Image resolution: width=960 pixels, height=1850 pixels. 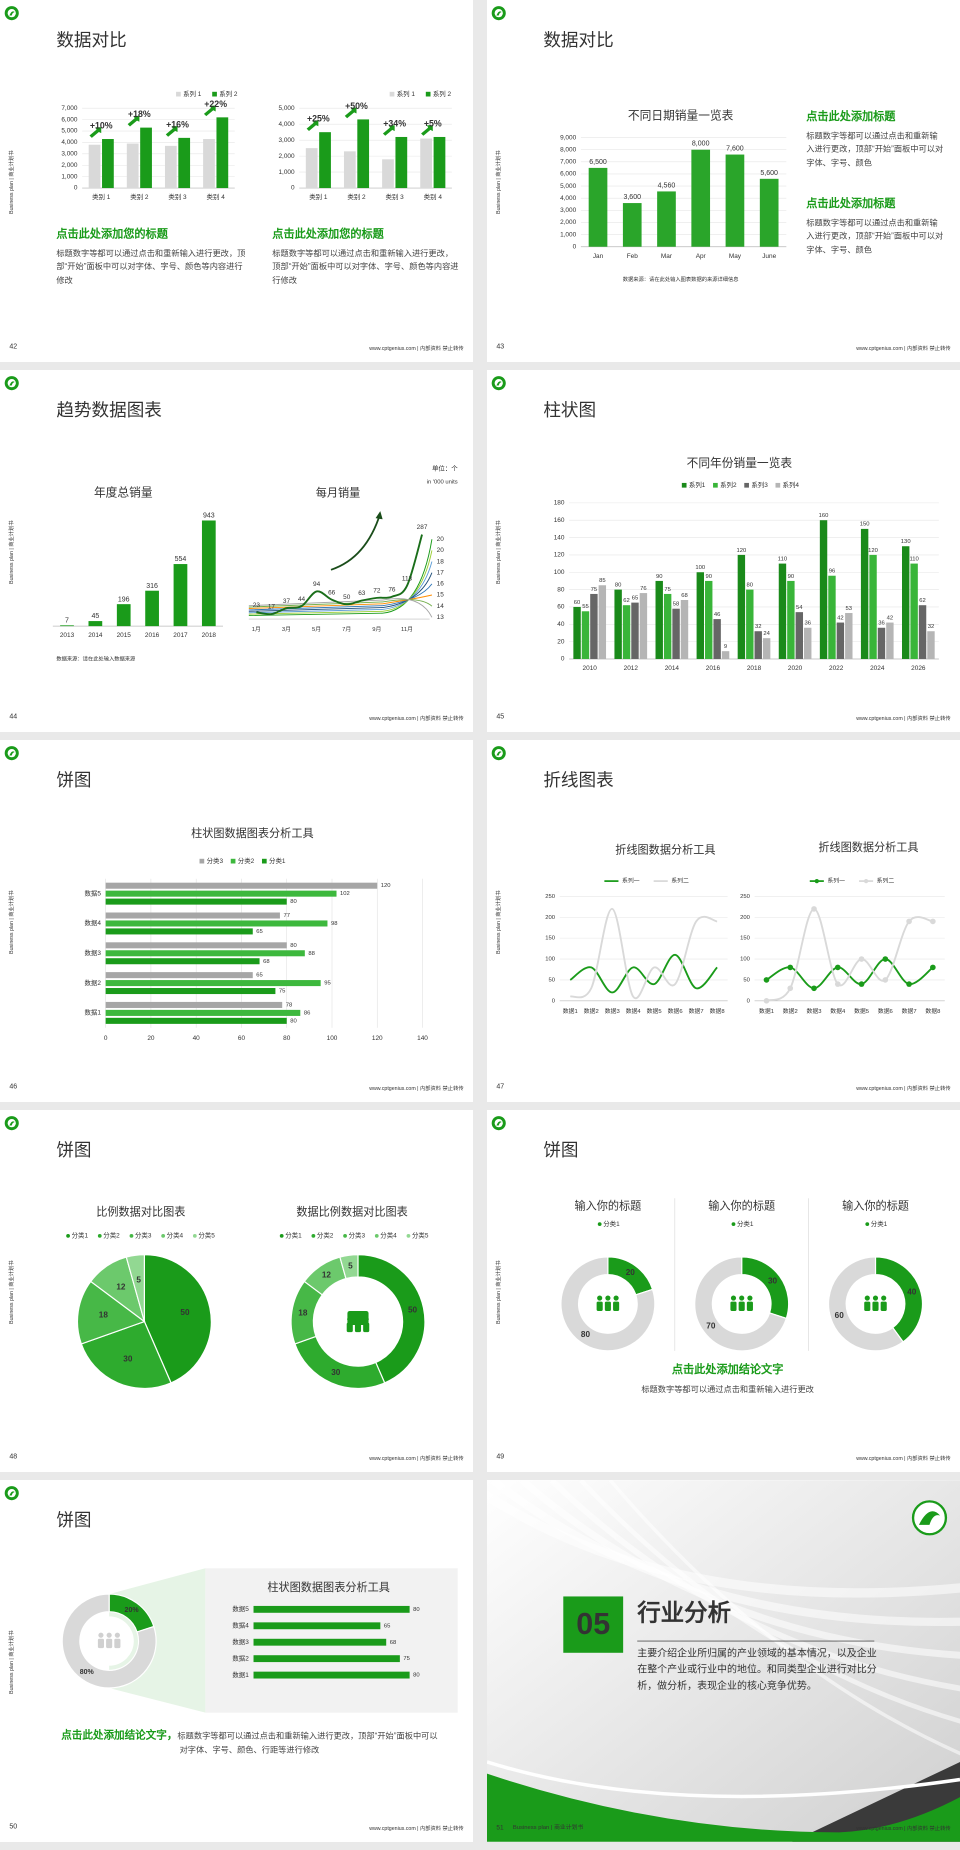 I want to click on value-label: 36, so click(x=807, y=624).